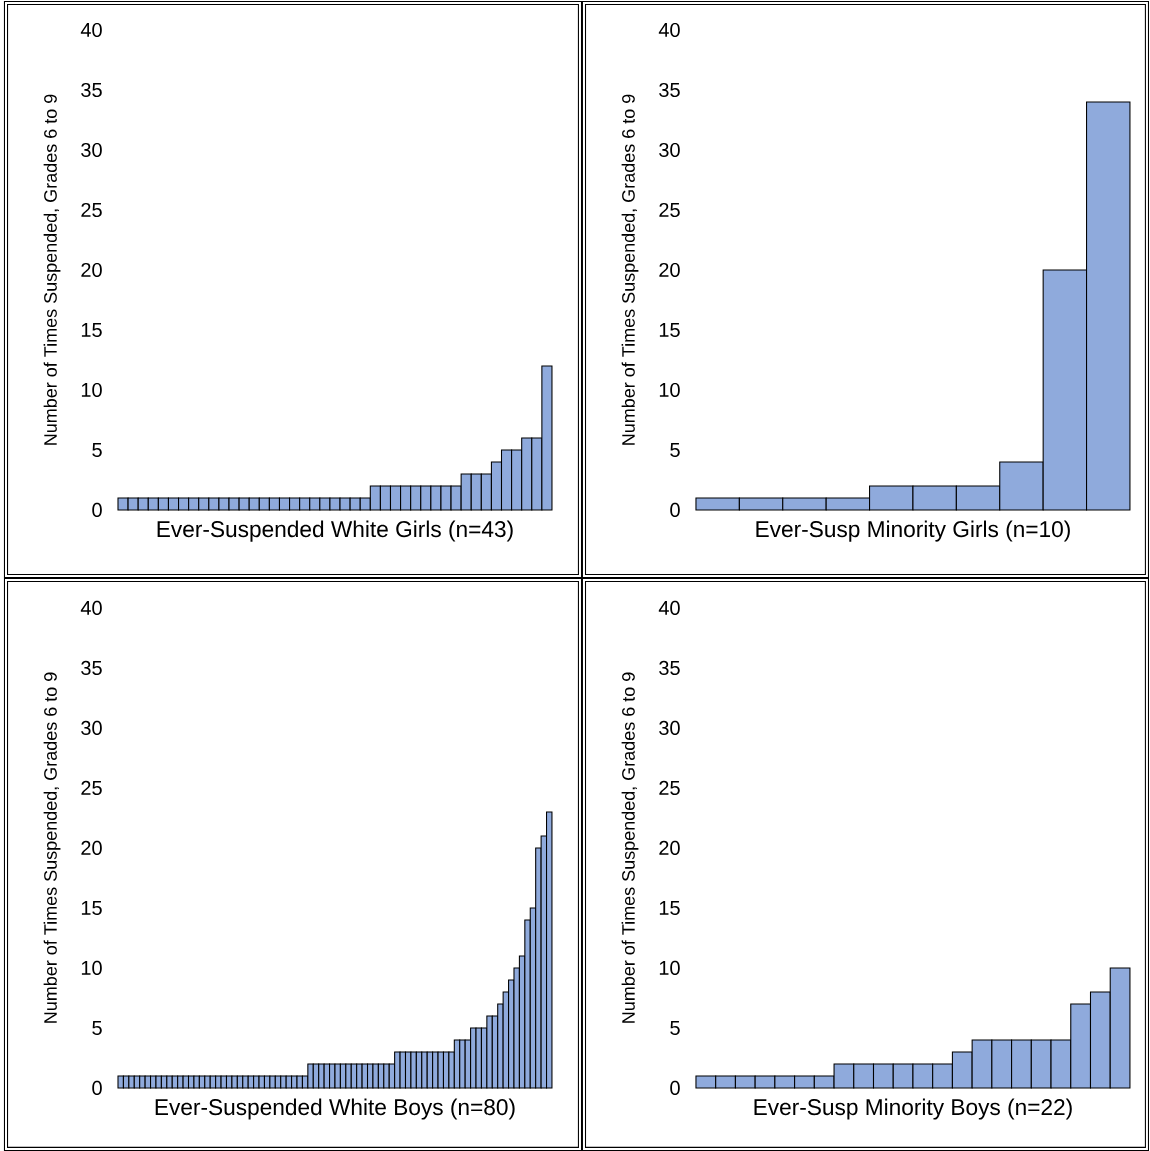  I want to click on x-axis-title: Ever-Suspended White Boys (n=80), so click(335, 1109).